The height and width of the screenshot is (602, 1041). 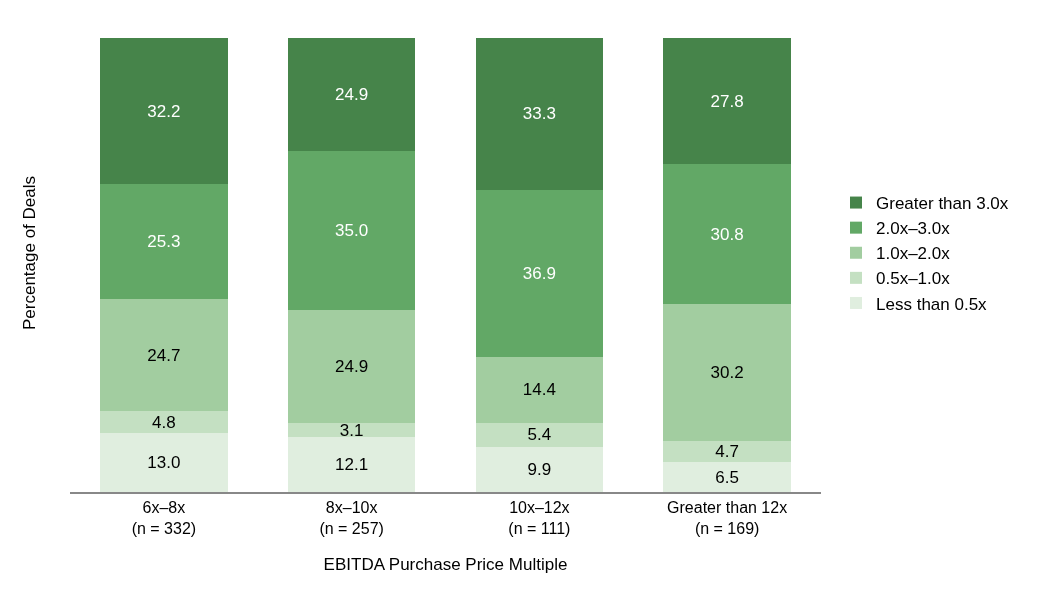 I want to click on legend-label: 0.5x–1.0x, so click(x=913, y=279).